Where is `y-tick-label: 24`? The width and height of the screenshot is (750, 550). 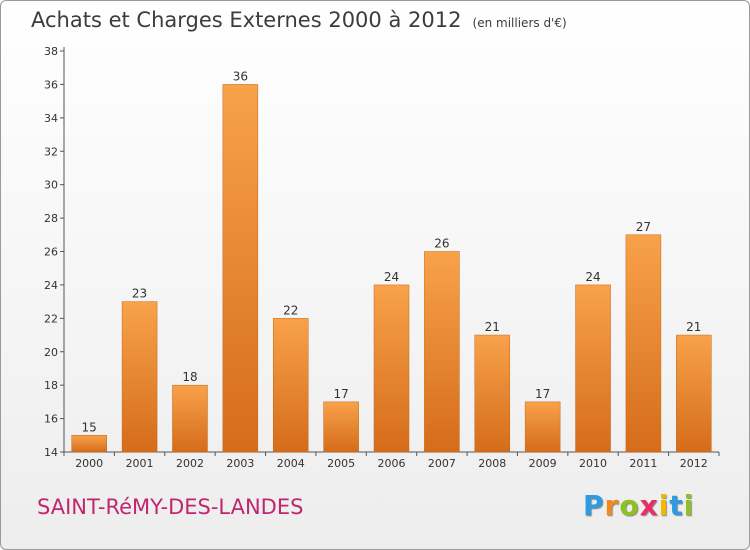
y-tick-label: 24 is located at coordinates (51, 285).